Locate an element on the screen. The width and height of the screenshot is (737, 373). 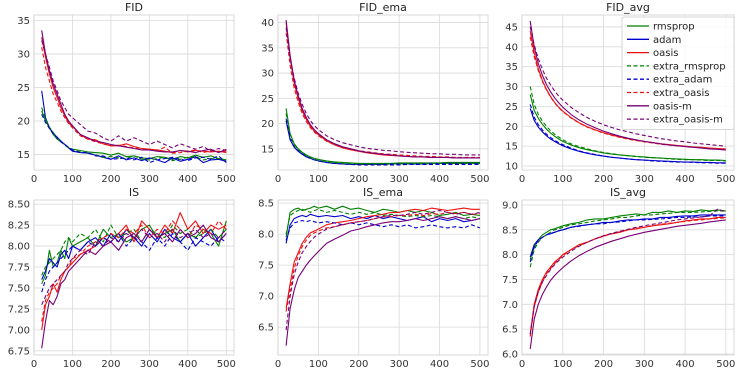
series-line-extra_rmsprop is located at coordinates (627, 124).